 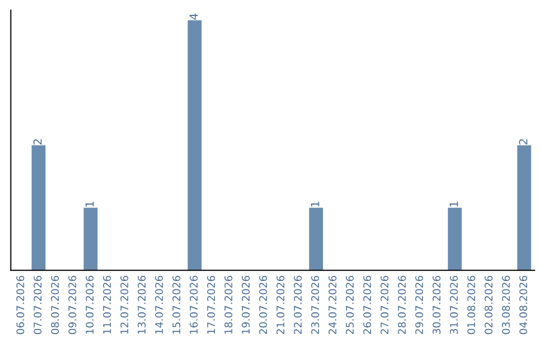 What do you see at coordinates (159, 305) in the screenshot?
I see `x-tick-label: 14.07.2026` at bounding box center [159, 305].